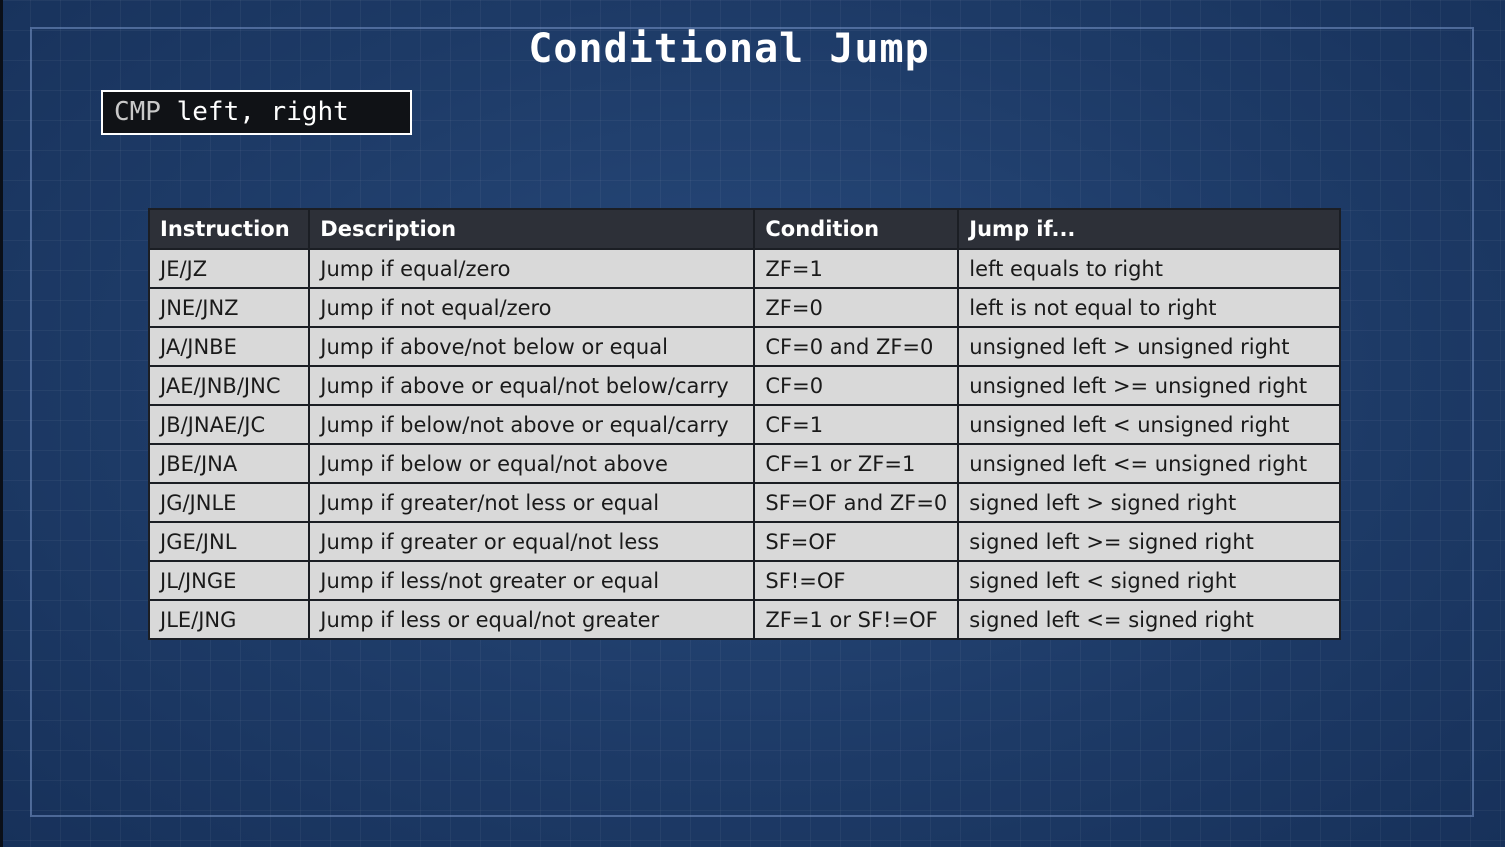  Describe the element at coordinates (532, 580) in the screenshot. I see `cell-description: Jump if less/not greater or equal` at that location.